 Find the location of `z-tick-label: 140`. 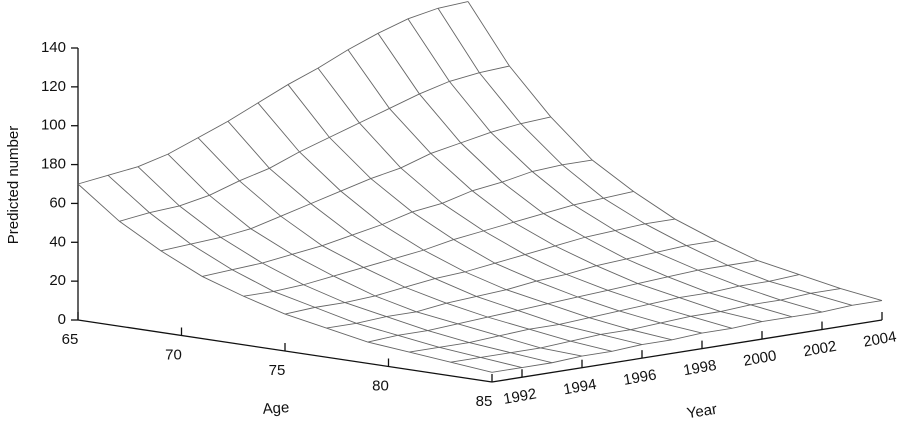

z-tick-label: 140 is located at coordinates (53, 47).